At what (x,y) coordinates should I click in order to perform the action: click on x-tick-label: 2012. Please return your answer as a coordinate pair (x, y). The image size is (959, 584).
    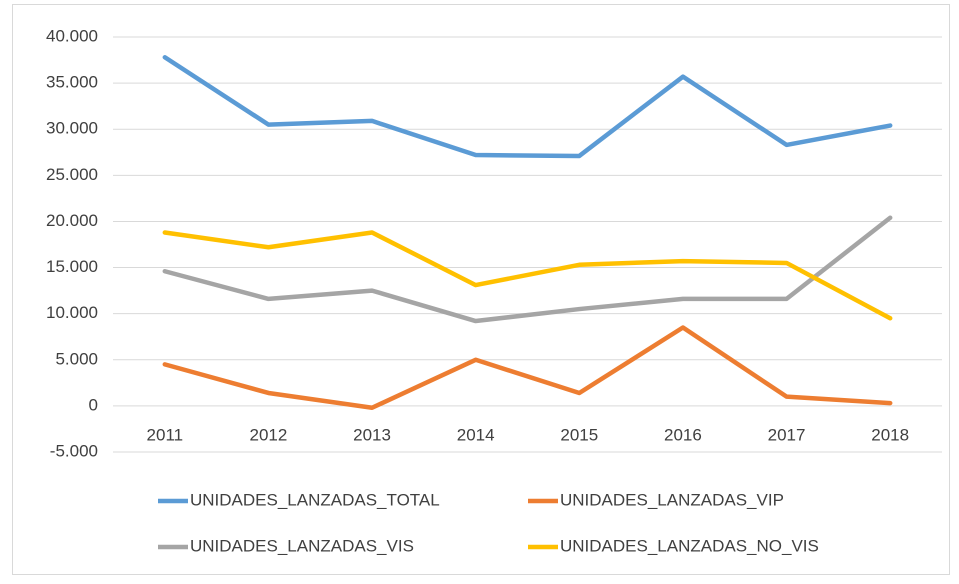
    Looking at the image, I should click on (269, 434).